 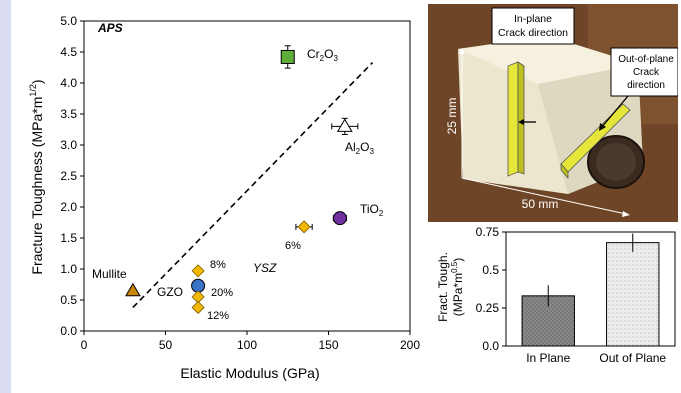 I want to click on point-al2o3, so click(x=344, y=125).